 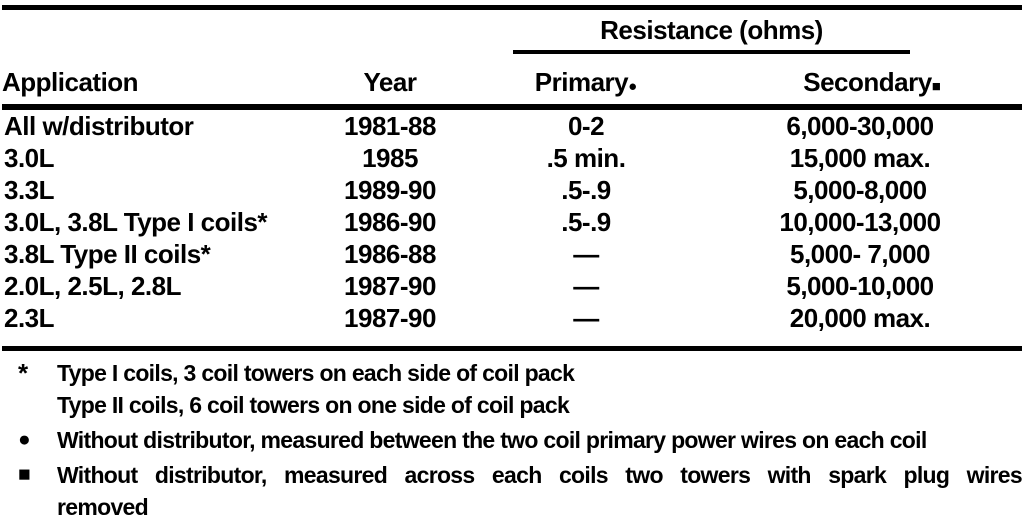 What do you see at coordinates (103, 506) in the screenshot?
I see `footnote-line: removed` at bounding box center [103, 506].